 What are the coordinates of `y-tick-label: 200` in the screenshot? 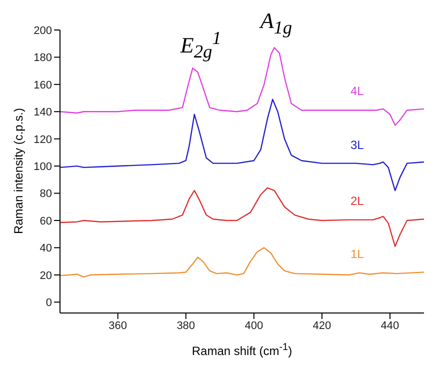 It's located at (43, 30).